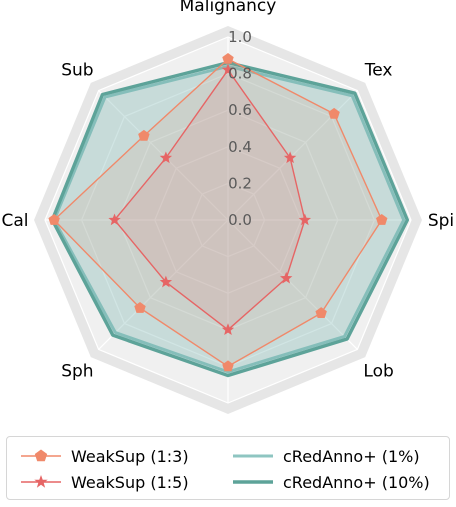  Describe the element at coordinates (240, 220) in the screenshot. I see `tick-label: 0.0` at that location.